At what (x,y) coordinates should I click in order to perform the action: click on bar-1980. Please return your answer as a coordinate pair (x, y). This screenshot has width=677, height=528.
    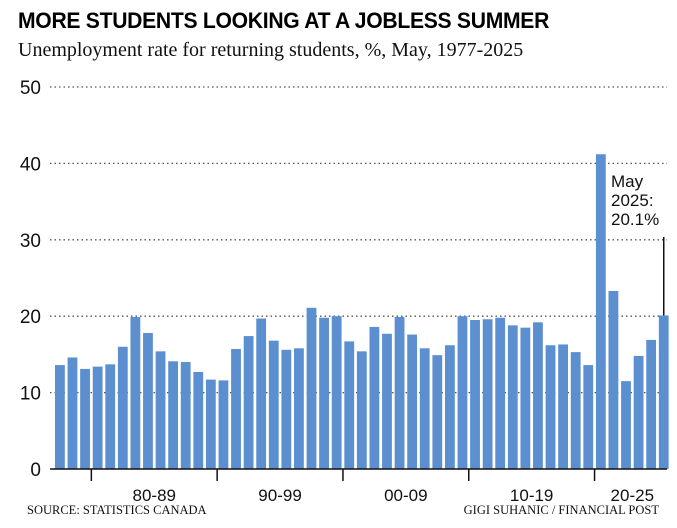
    Looking at the image, I should click on (97, 417).